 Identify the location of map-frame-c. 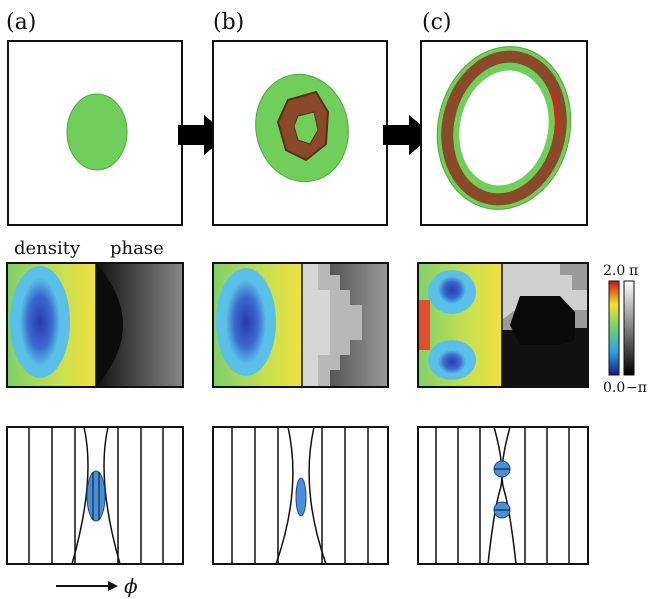
(503, 325).